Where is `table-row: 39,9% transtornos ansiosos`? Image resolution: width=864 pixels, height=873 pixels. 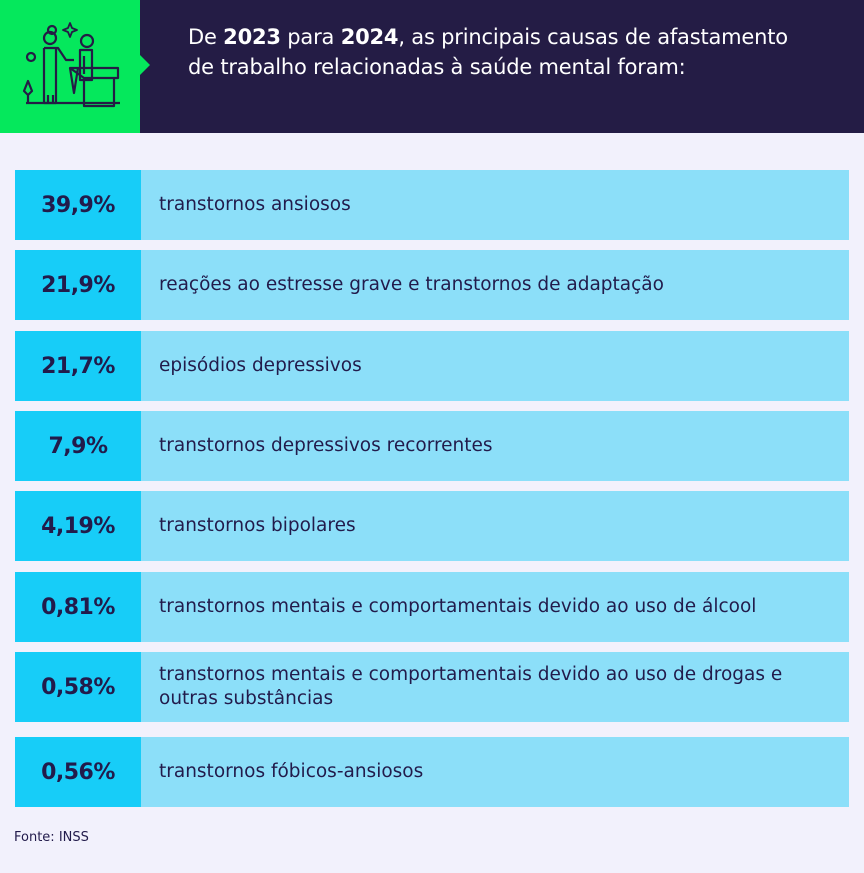
table-row: 39,9% transtornos ansiosos is located at coordinates (432, 205).